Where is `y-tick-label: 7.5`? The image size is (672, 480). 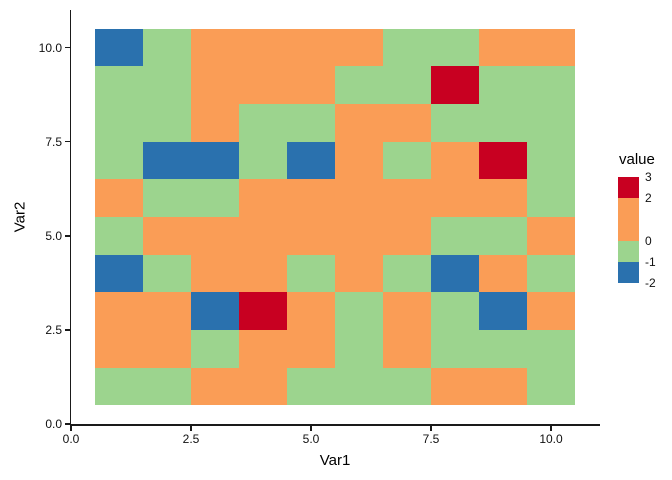 y-tick-label: 7.5 is located at coordinates (53, 141).